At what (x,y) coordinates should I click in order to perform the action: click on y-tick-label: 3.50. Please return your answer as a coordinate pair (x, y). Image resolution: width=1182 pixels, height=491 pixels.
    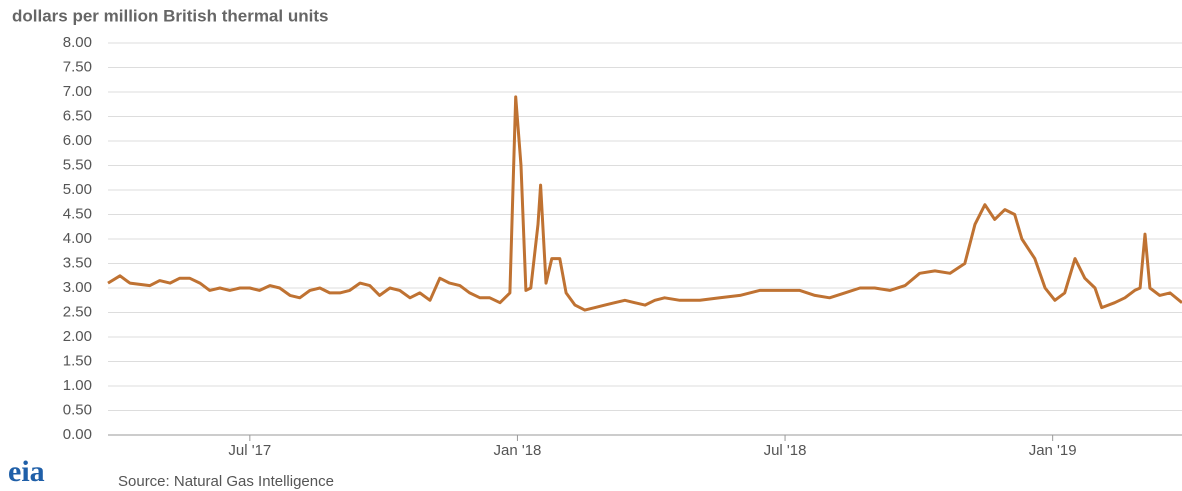
    Looking at the image, I should click on (77, 262).